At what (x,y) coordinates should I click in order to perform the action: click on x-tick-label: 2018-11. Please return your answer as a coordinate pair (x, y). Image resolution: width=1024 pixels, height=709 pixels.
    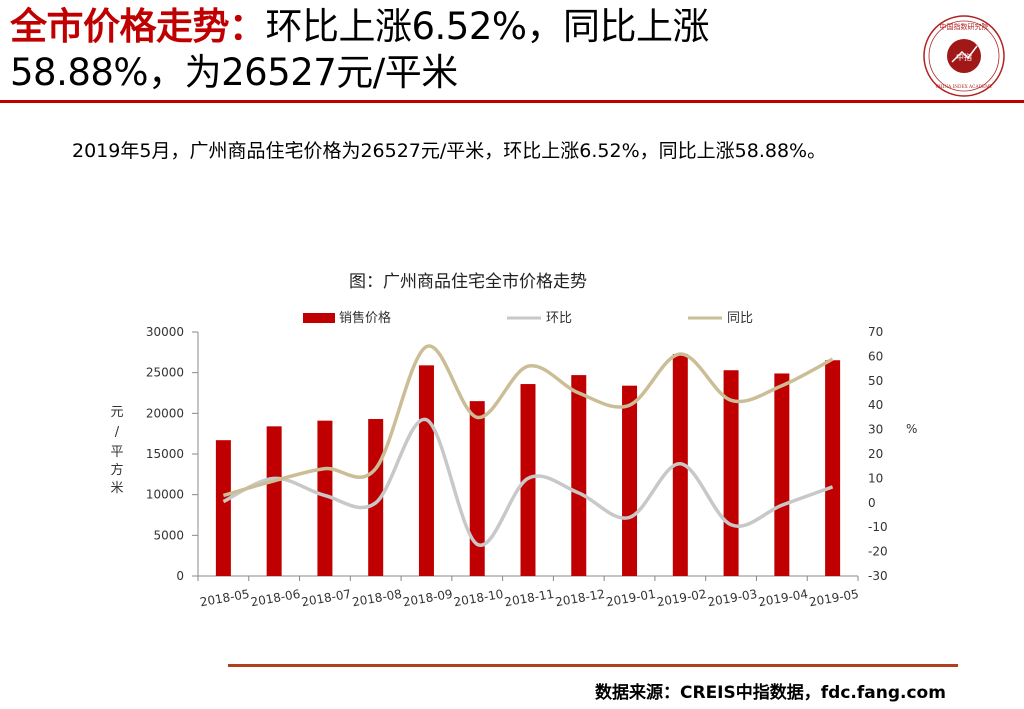
    Looking at the image, I should click on (529, 598).